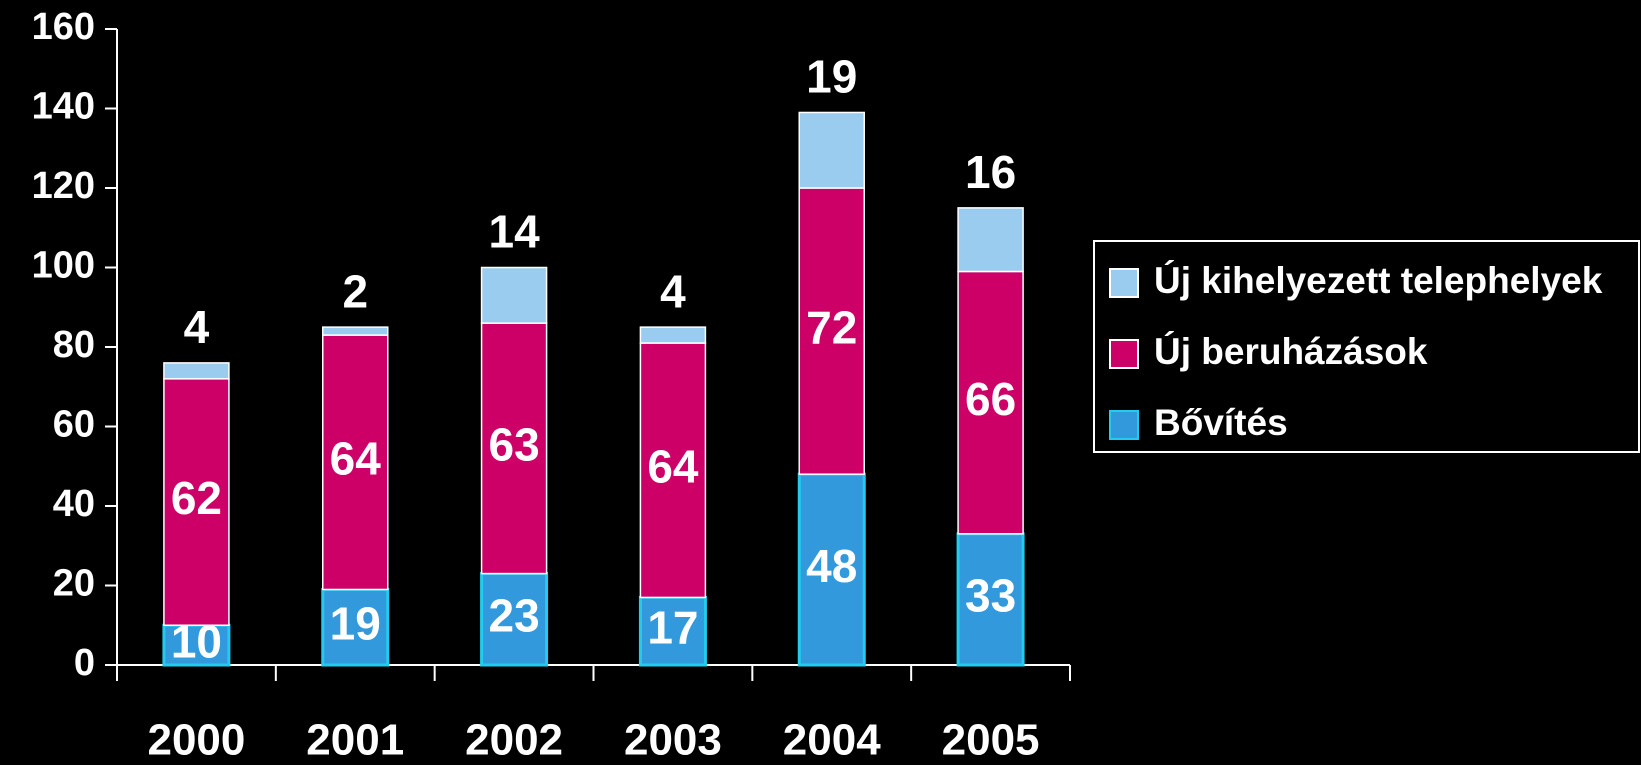 This screenshot has width=1641, height=765. Describe the element at coordinates (514, 740) in the screenshot. I see `x-tick-label: 2002` at that location.